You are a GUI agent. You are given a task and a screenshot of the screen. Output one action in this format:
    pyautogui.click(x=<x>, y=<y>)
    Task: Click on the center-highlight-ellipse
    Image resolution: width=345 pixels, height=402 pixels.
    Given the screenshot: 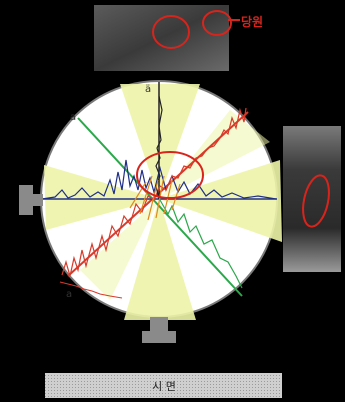 What is the action you would take?
    pyautogui.click(x=170, y=175)
    